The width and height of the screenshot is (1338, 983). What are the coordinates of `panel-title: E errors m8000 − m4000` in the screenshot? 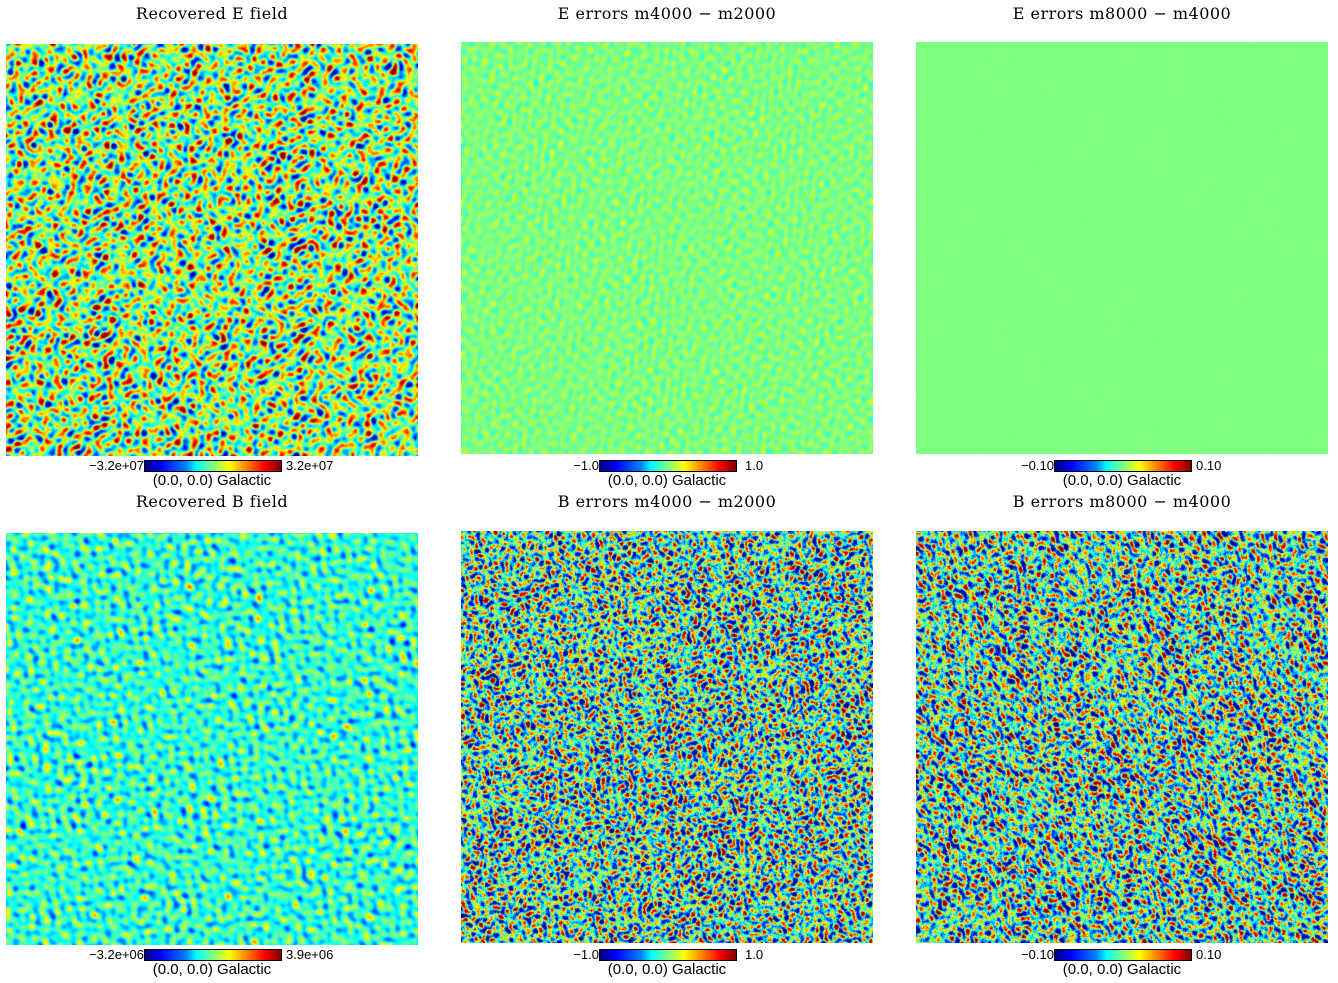 It's located at (1122, 13).